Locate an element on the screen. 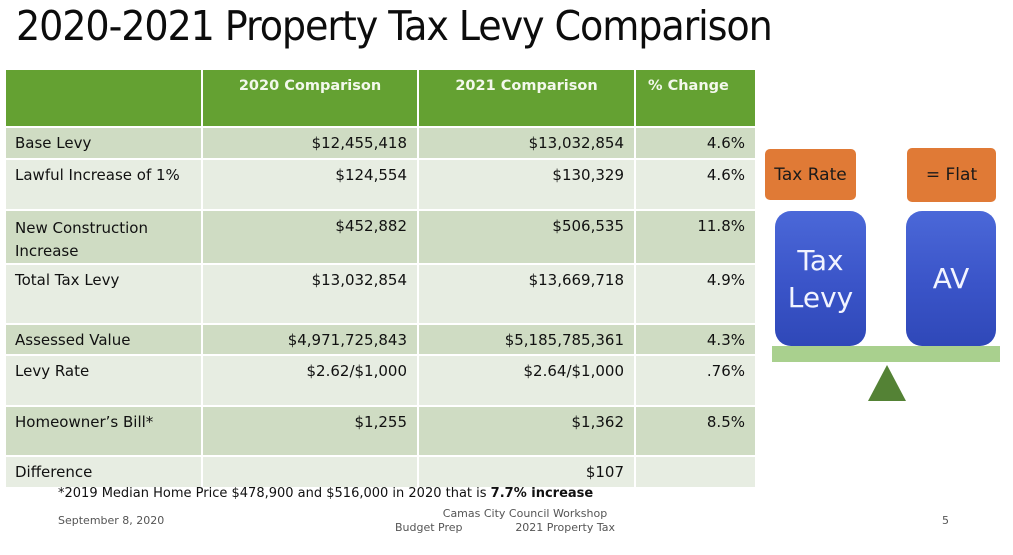 The width and height of the screenshot is (1013, 555). tax-levy-block: Tax Levy is located at coordinates (820, 278).